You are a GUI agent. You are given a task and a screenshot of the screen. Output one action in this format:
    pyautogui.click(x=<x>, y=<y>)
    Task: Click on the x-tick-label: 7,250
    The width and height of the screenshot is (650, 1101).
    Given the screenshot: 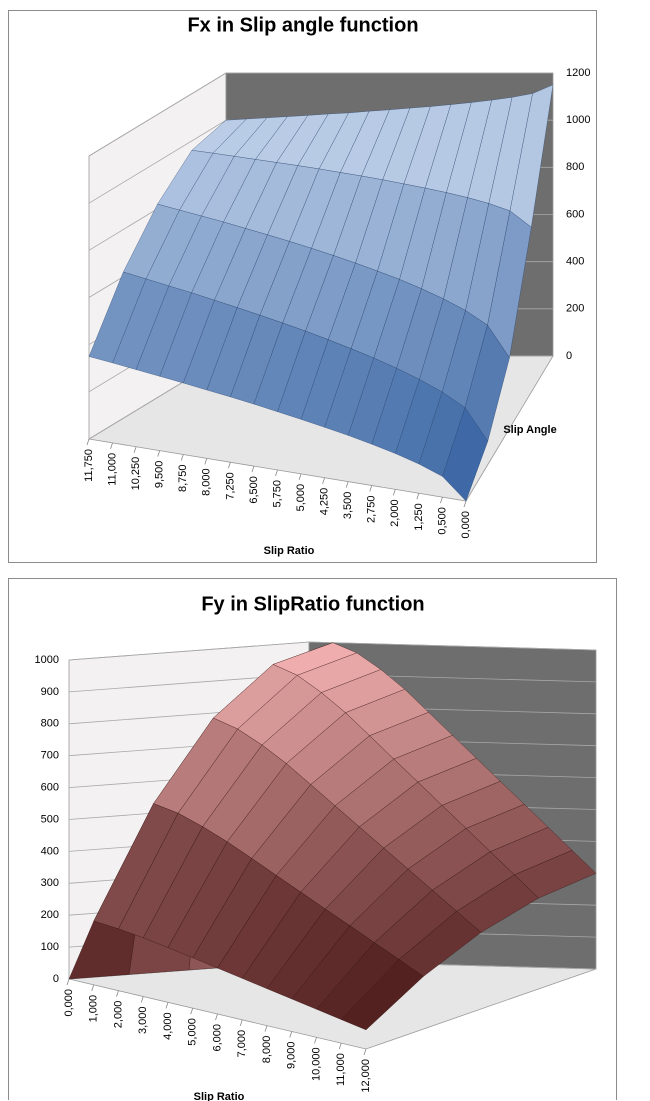 What is the action you would take?
    pyautogui.click(x=230, y=486)
    